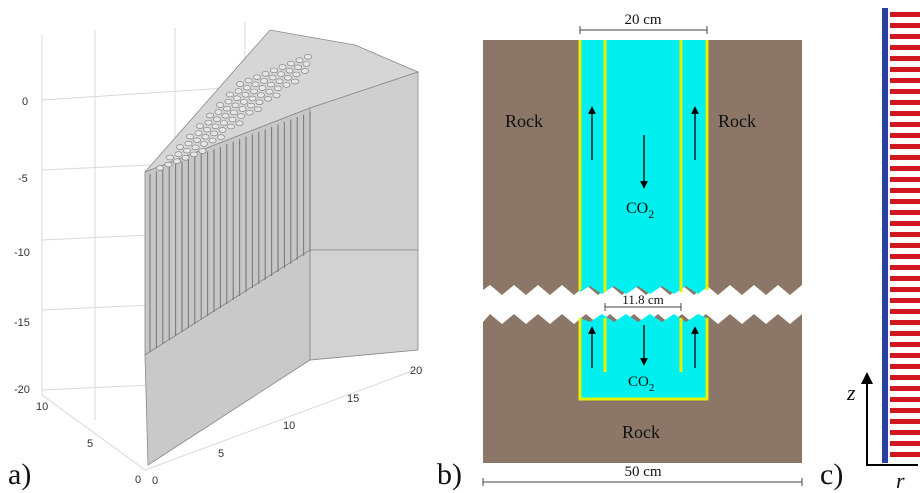  What do you see at coordinates (289, 426) in the screenshot?
I see `x-tick-2: 10` at bounding box center [289, 426].